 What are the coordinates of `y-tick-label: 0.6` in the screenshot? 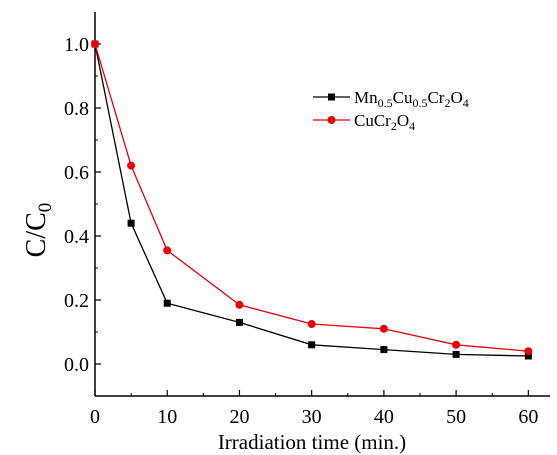 It's located at (76, 173).